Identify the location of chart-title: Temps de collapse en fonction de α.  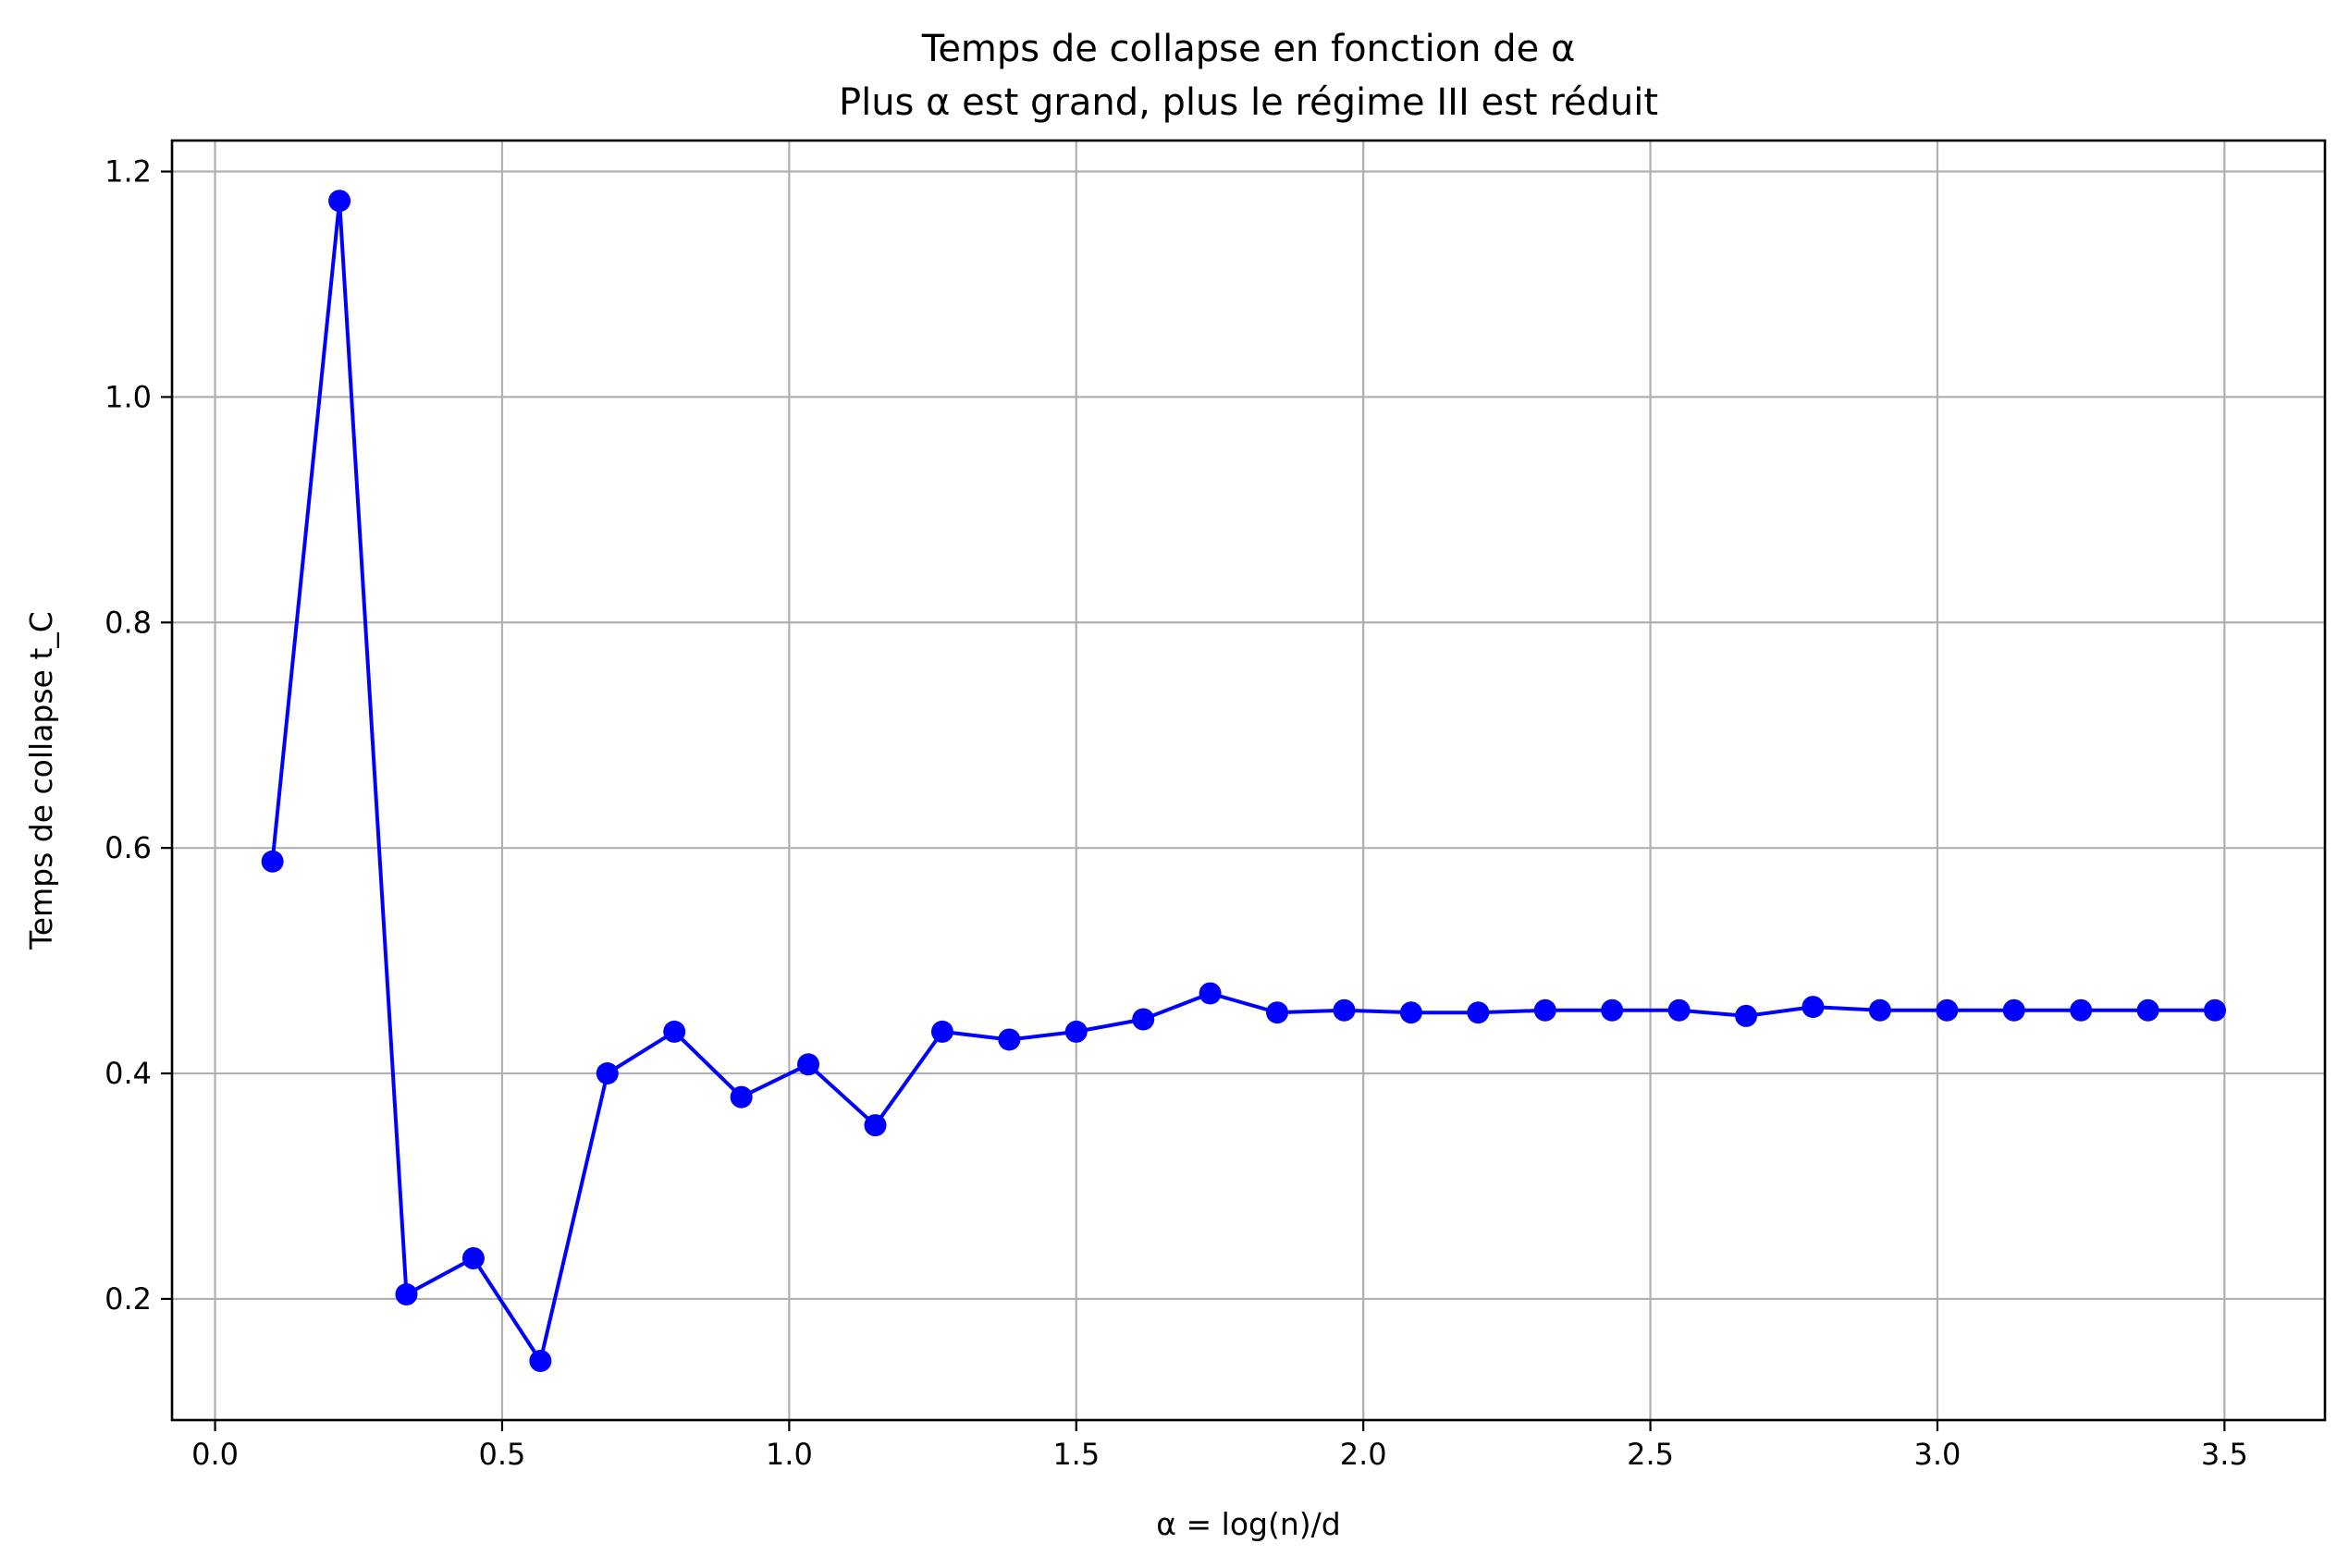
(1248, 49).